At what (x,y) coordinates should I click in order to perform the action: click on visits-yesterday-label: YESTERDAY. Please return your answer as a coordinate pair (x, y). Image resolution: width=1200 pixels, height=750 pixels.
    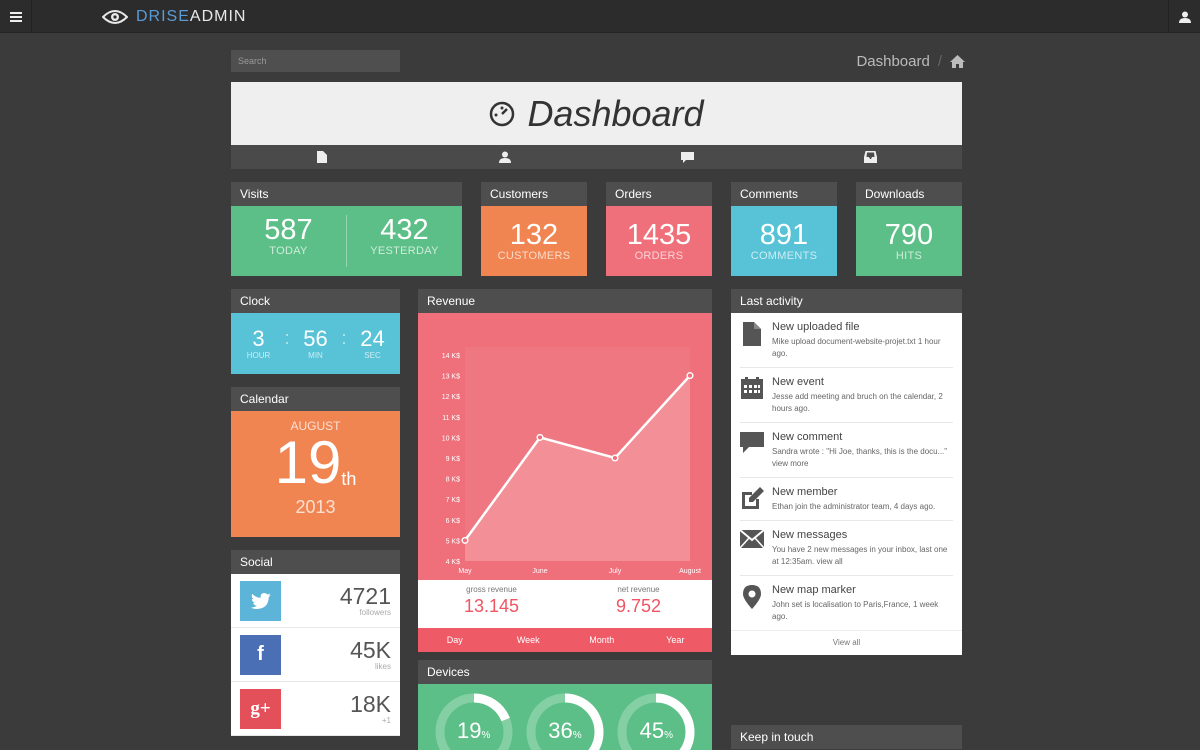
    Looking at the image, I should click on (404, 251).